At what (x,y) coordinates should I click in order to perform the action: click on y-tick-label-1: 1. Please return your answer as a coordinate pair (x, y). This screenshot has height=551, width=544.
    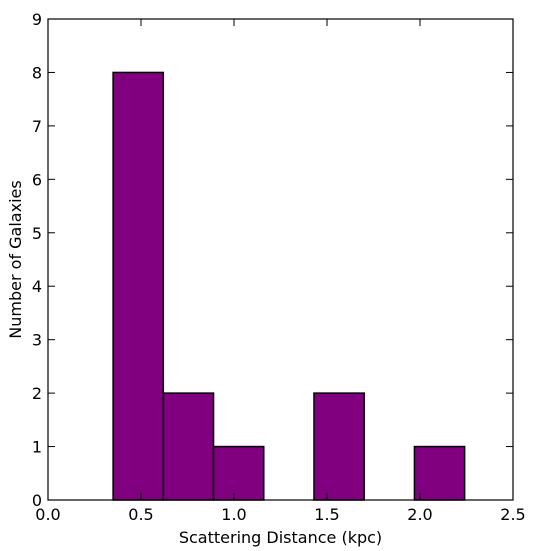
    Looking at the image, I should click on (37, 447).